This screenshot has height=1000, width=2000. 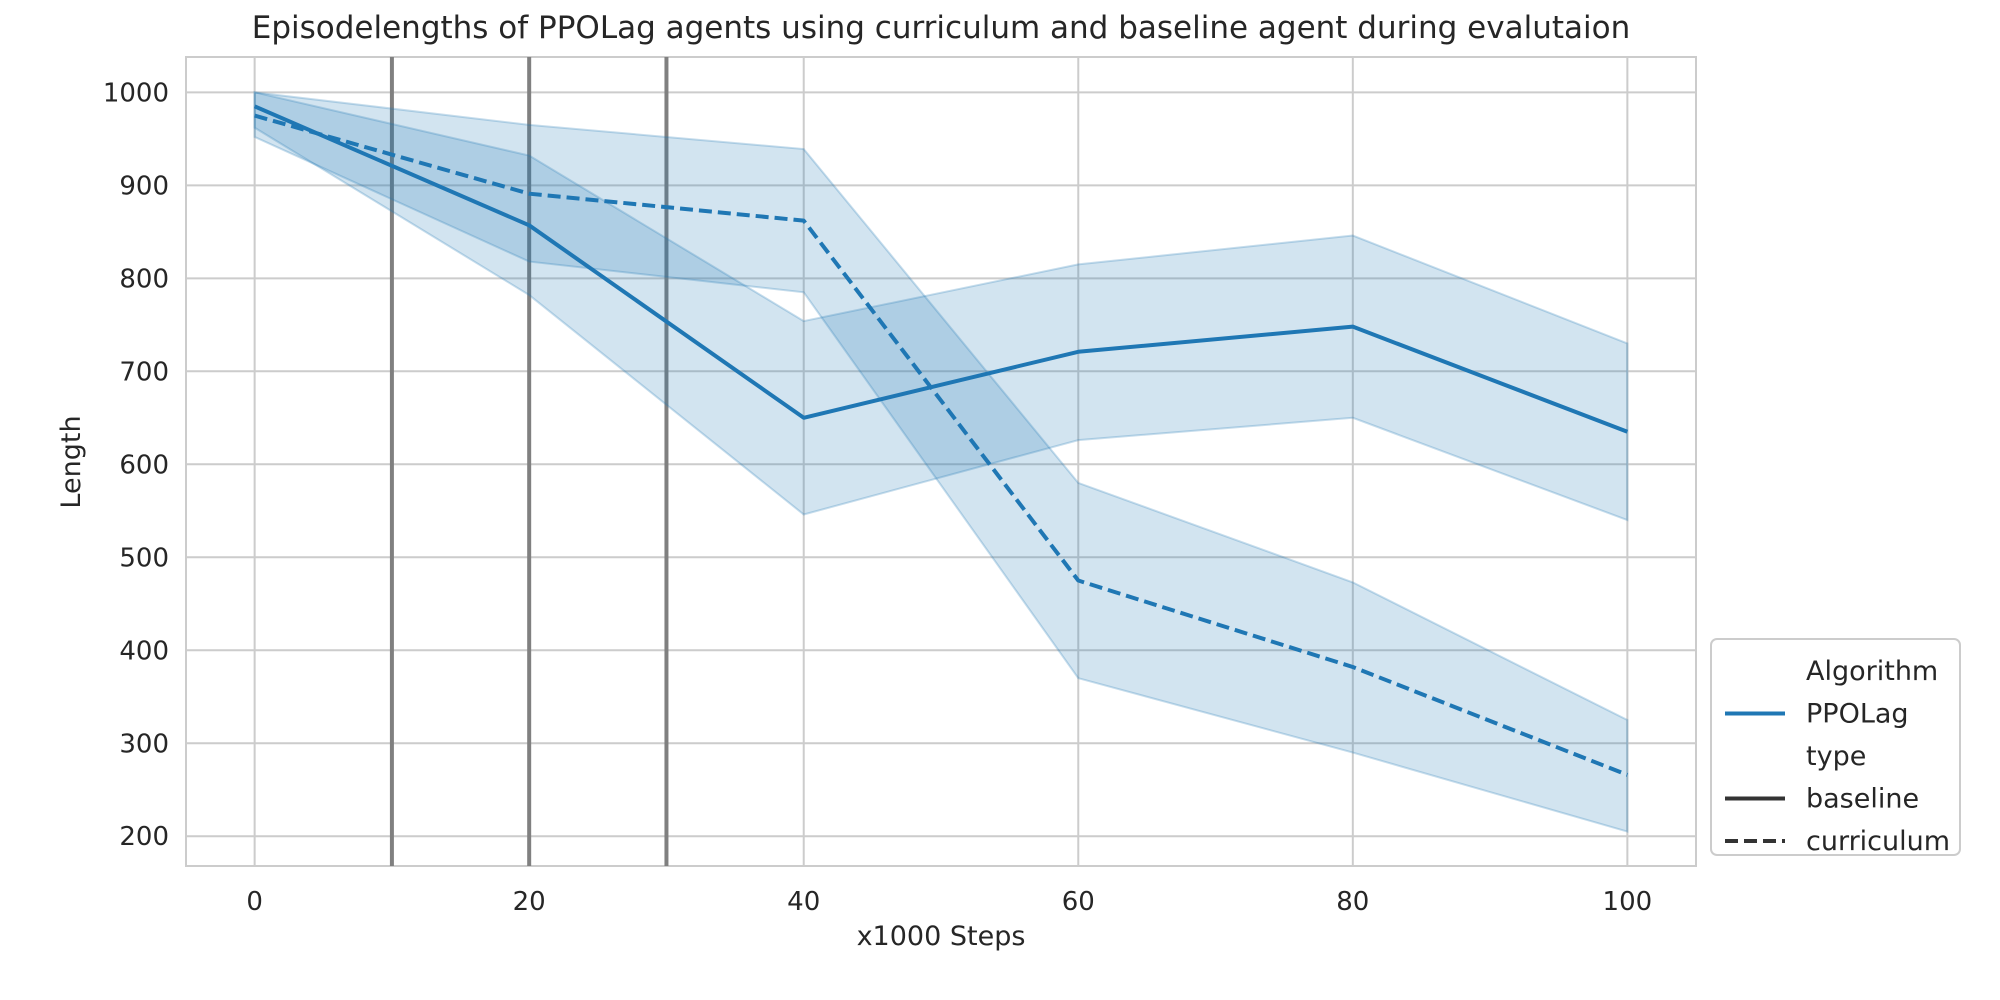 I want to click on x-axis-label: x1000 Steps, so click(x=941, y=936).